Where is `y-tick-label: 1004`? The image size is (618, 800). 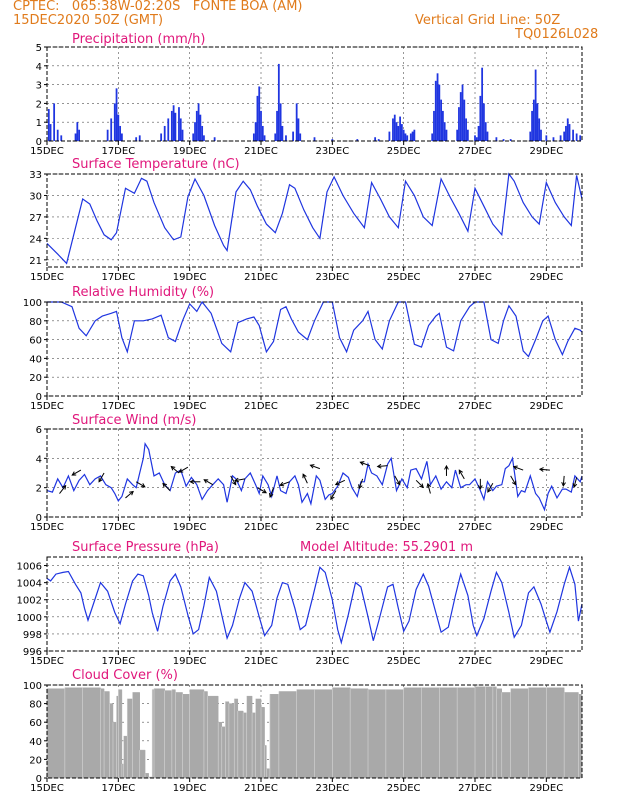
y-tick-label: 1004 is located at coordinates (29, 584).